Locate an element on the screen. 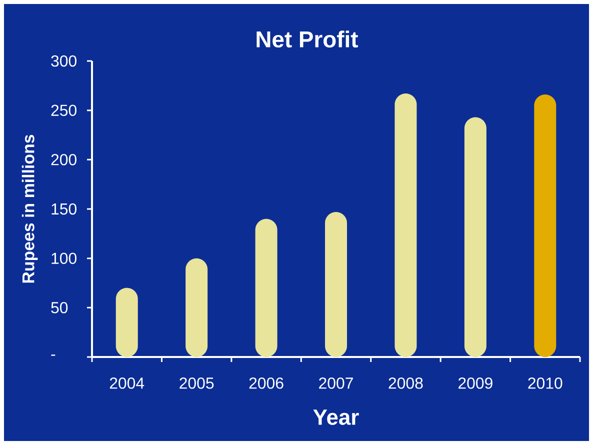  x-tick-label: 2007 is located at coordinates (336, 383).